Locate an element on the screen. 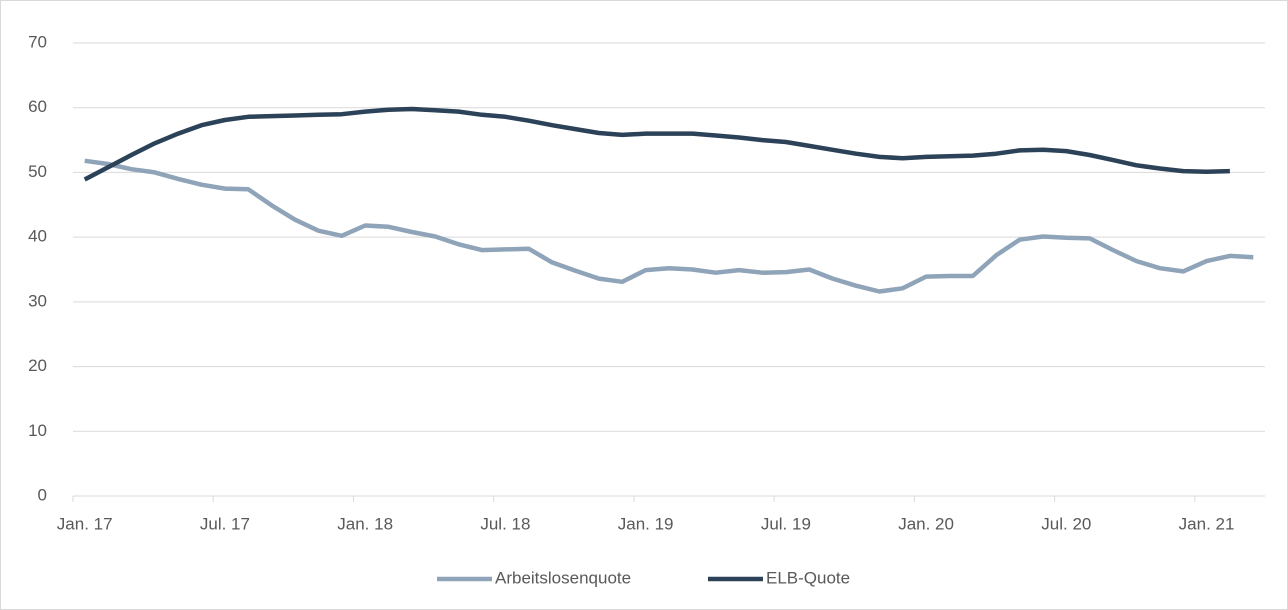 This screenshot has height=610, width=1288. x-tick-label: Jan. 18 is located at coordinates (365, 523).